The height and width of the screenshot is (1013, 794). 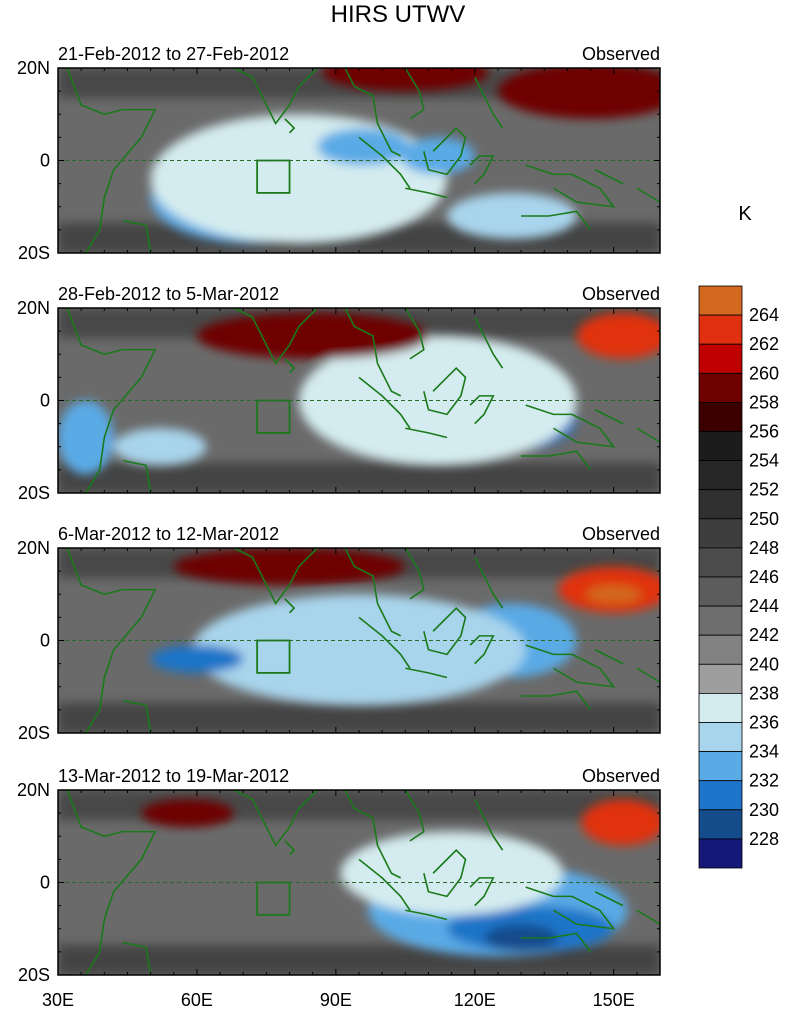 What do you see at coordinates (764, 664) in the screenshot?
I see `colorbar-label: 240` at bounding box center [764, 664].